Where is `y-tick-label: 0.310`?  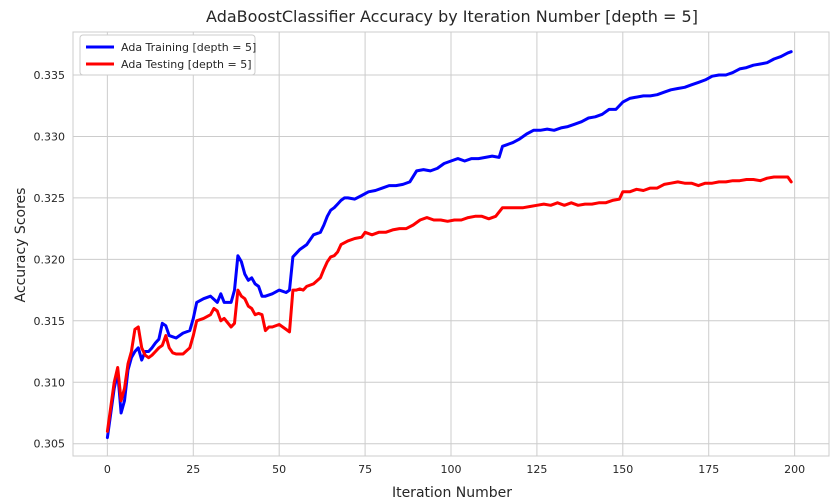 y-tick-label: 0.310 is located at coordinates (50, 382).